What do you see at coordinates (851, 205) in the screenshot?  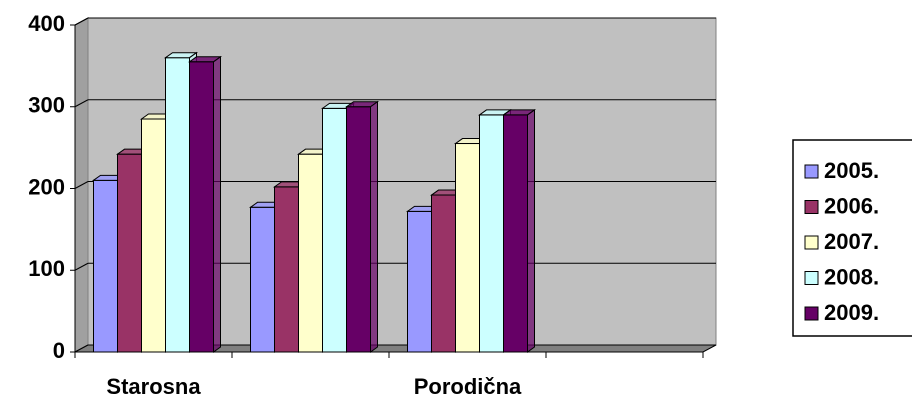 I see `legend-label: 2006.` at bounding box center [851, 205].